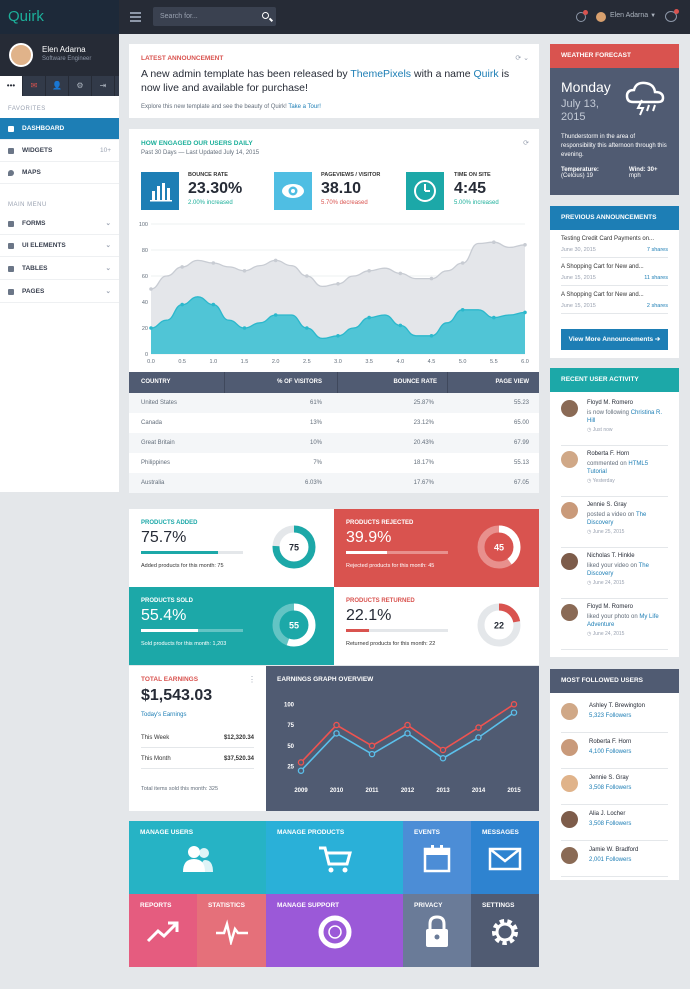 The width and height of the screenshot is (690, 989). Describe the element at coordinates (274, 382) in the screenshot. I see `column-header: % OF VISITORS` at that location.